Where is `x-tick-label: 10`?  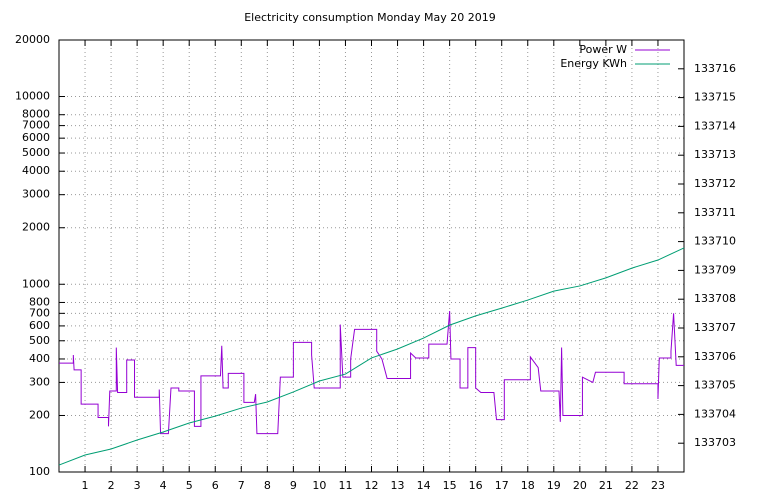 x-tick-label: 10 is located at coordinates (319, 485).